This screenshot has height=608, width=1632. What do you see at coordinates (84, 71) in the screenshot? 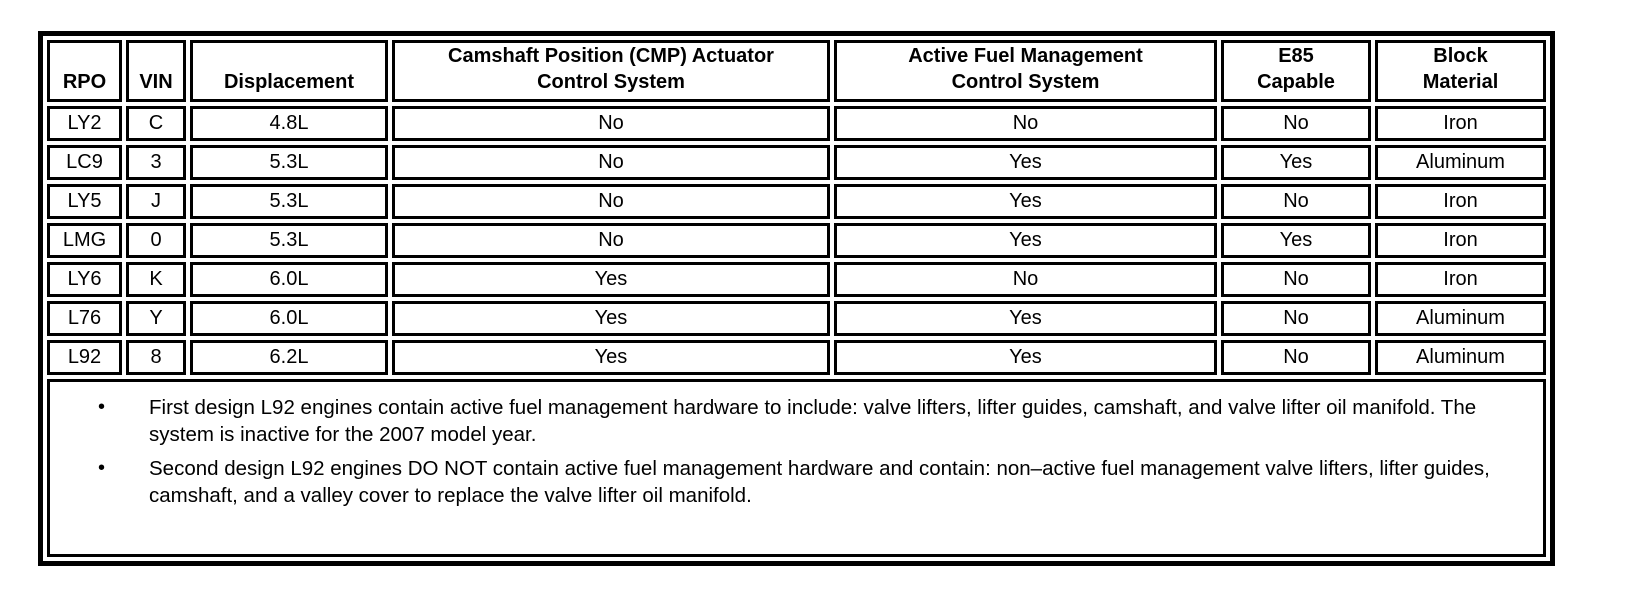
I see `column-header-rpo: RPO` at bounding box center [84, 71].